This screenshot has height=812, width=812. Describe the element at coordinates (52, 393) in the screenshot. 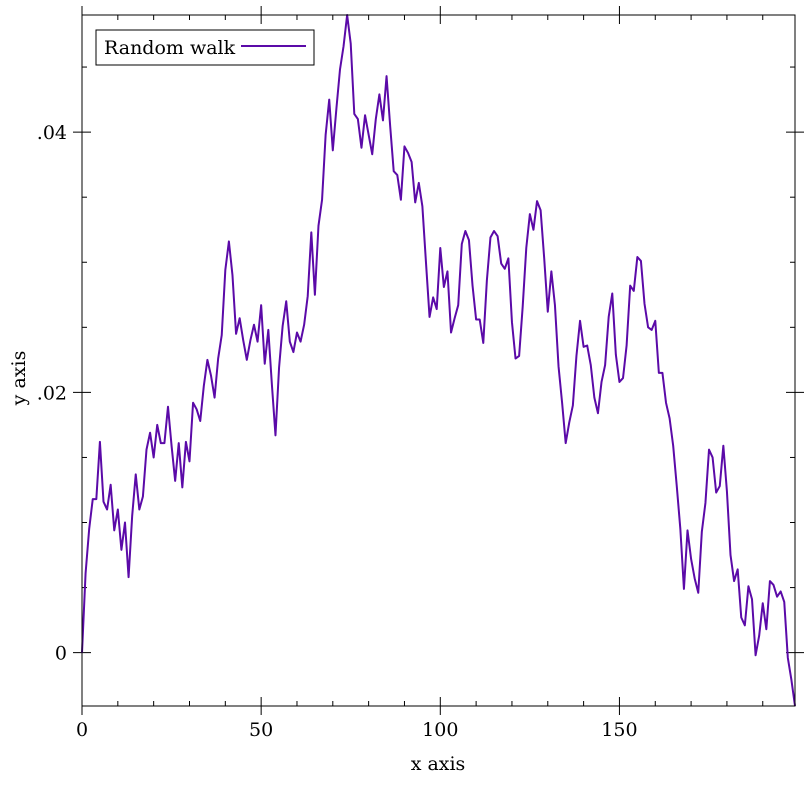

I see `y-tick-label: .02` at that location.